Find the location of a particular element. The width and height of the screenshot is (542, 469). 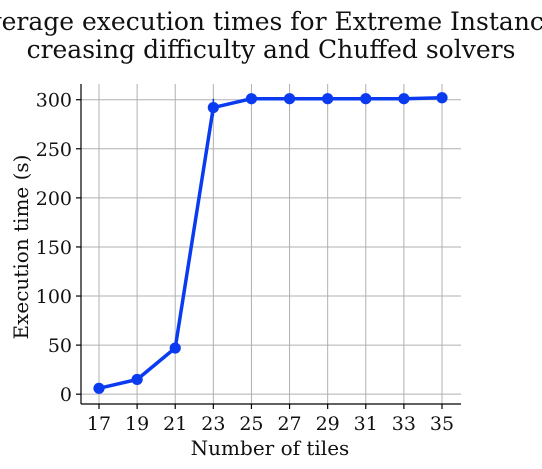

x-tick-label-27: 27 is located at coordinates (289, 424).